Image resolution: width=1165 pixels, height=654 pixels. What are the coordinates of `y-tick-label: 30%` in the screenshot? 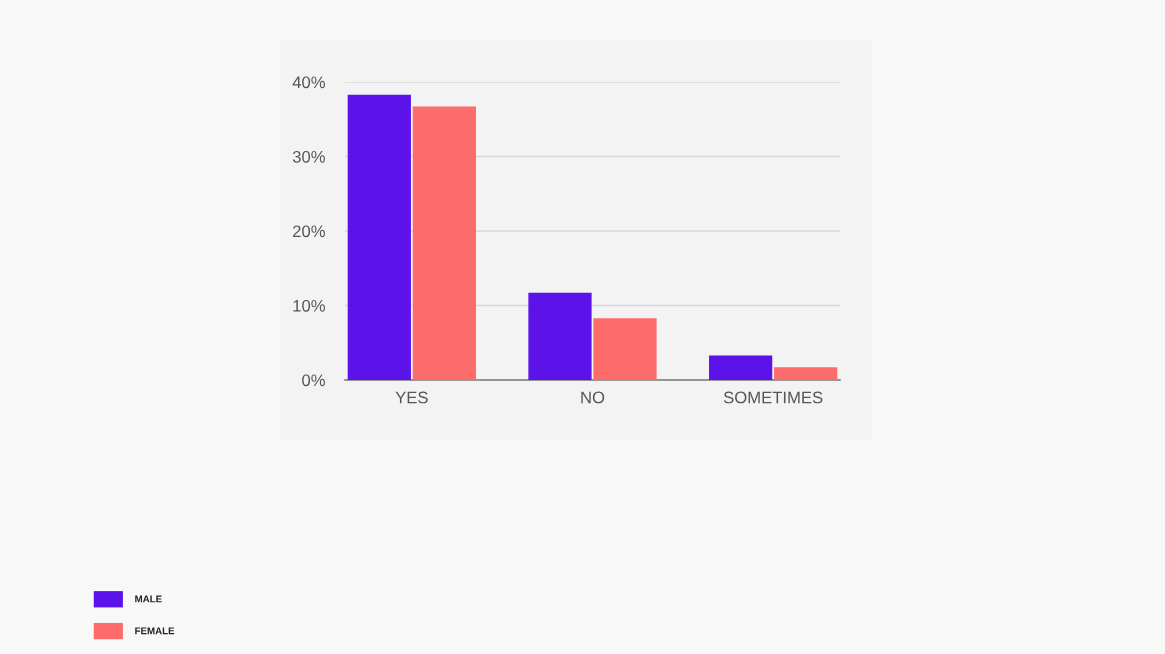 It's located at (308, 156).